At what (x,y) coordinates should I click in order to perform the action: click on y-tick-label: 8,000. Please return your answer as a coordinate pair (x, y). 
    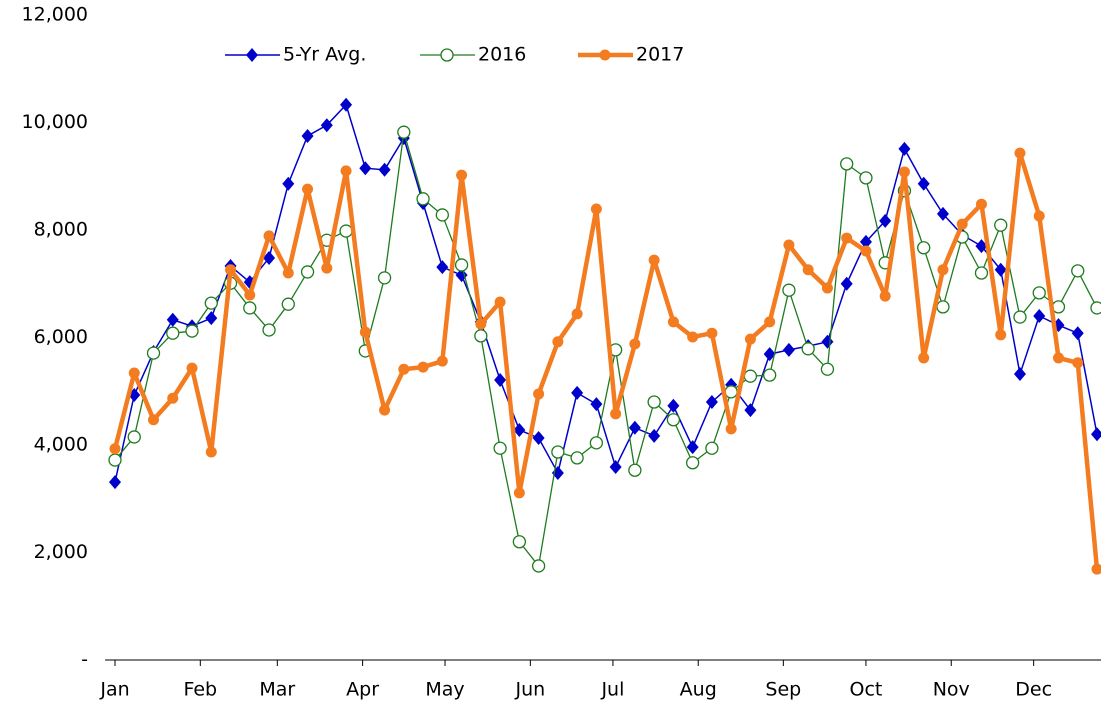
    Looking at the image, I should click on (61, 230).